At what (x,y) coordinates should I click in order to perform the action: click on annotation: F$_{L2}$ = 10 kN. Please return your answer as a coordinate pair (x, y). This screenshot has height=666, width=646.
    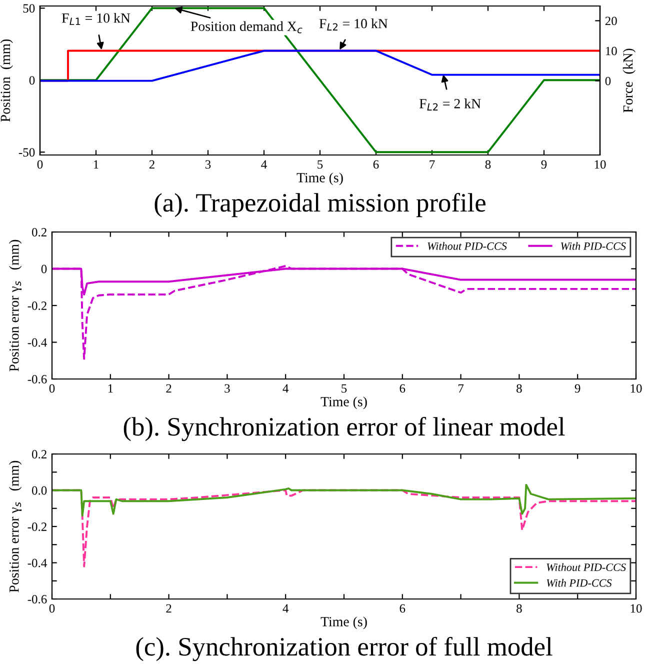
    Looking at the image, I should click on (353, 24).